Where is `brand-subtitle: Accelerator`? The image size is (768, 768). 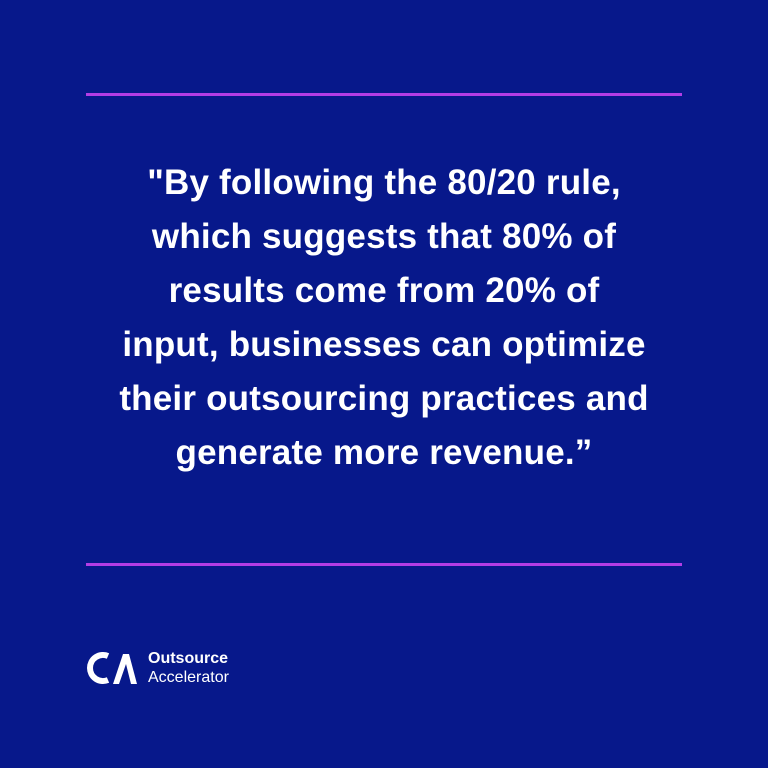 brand-subtitle: Accelerator is located at coordinates (188, 677).